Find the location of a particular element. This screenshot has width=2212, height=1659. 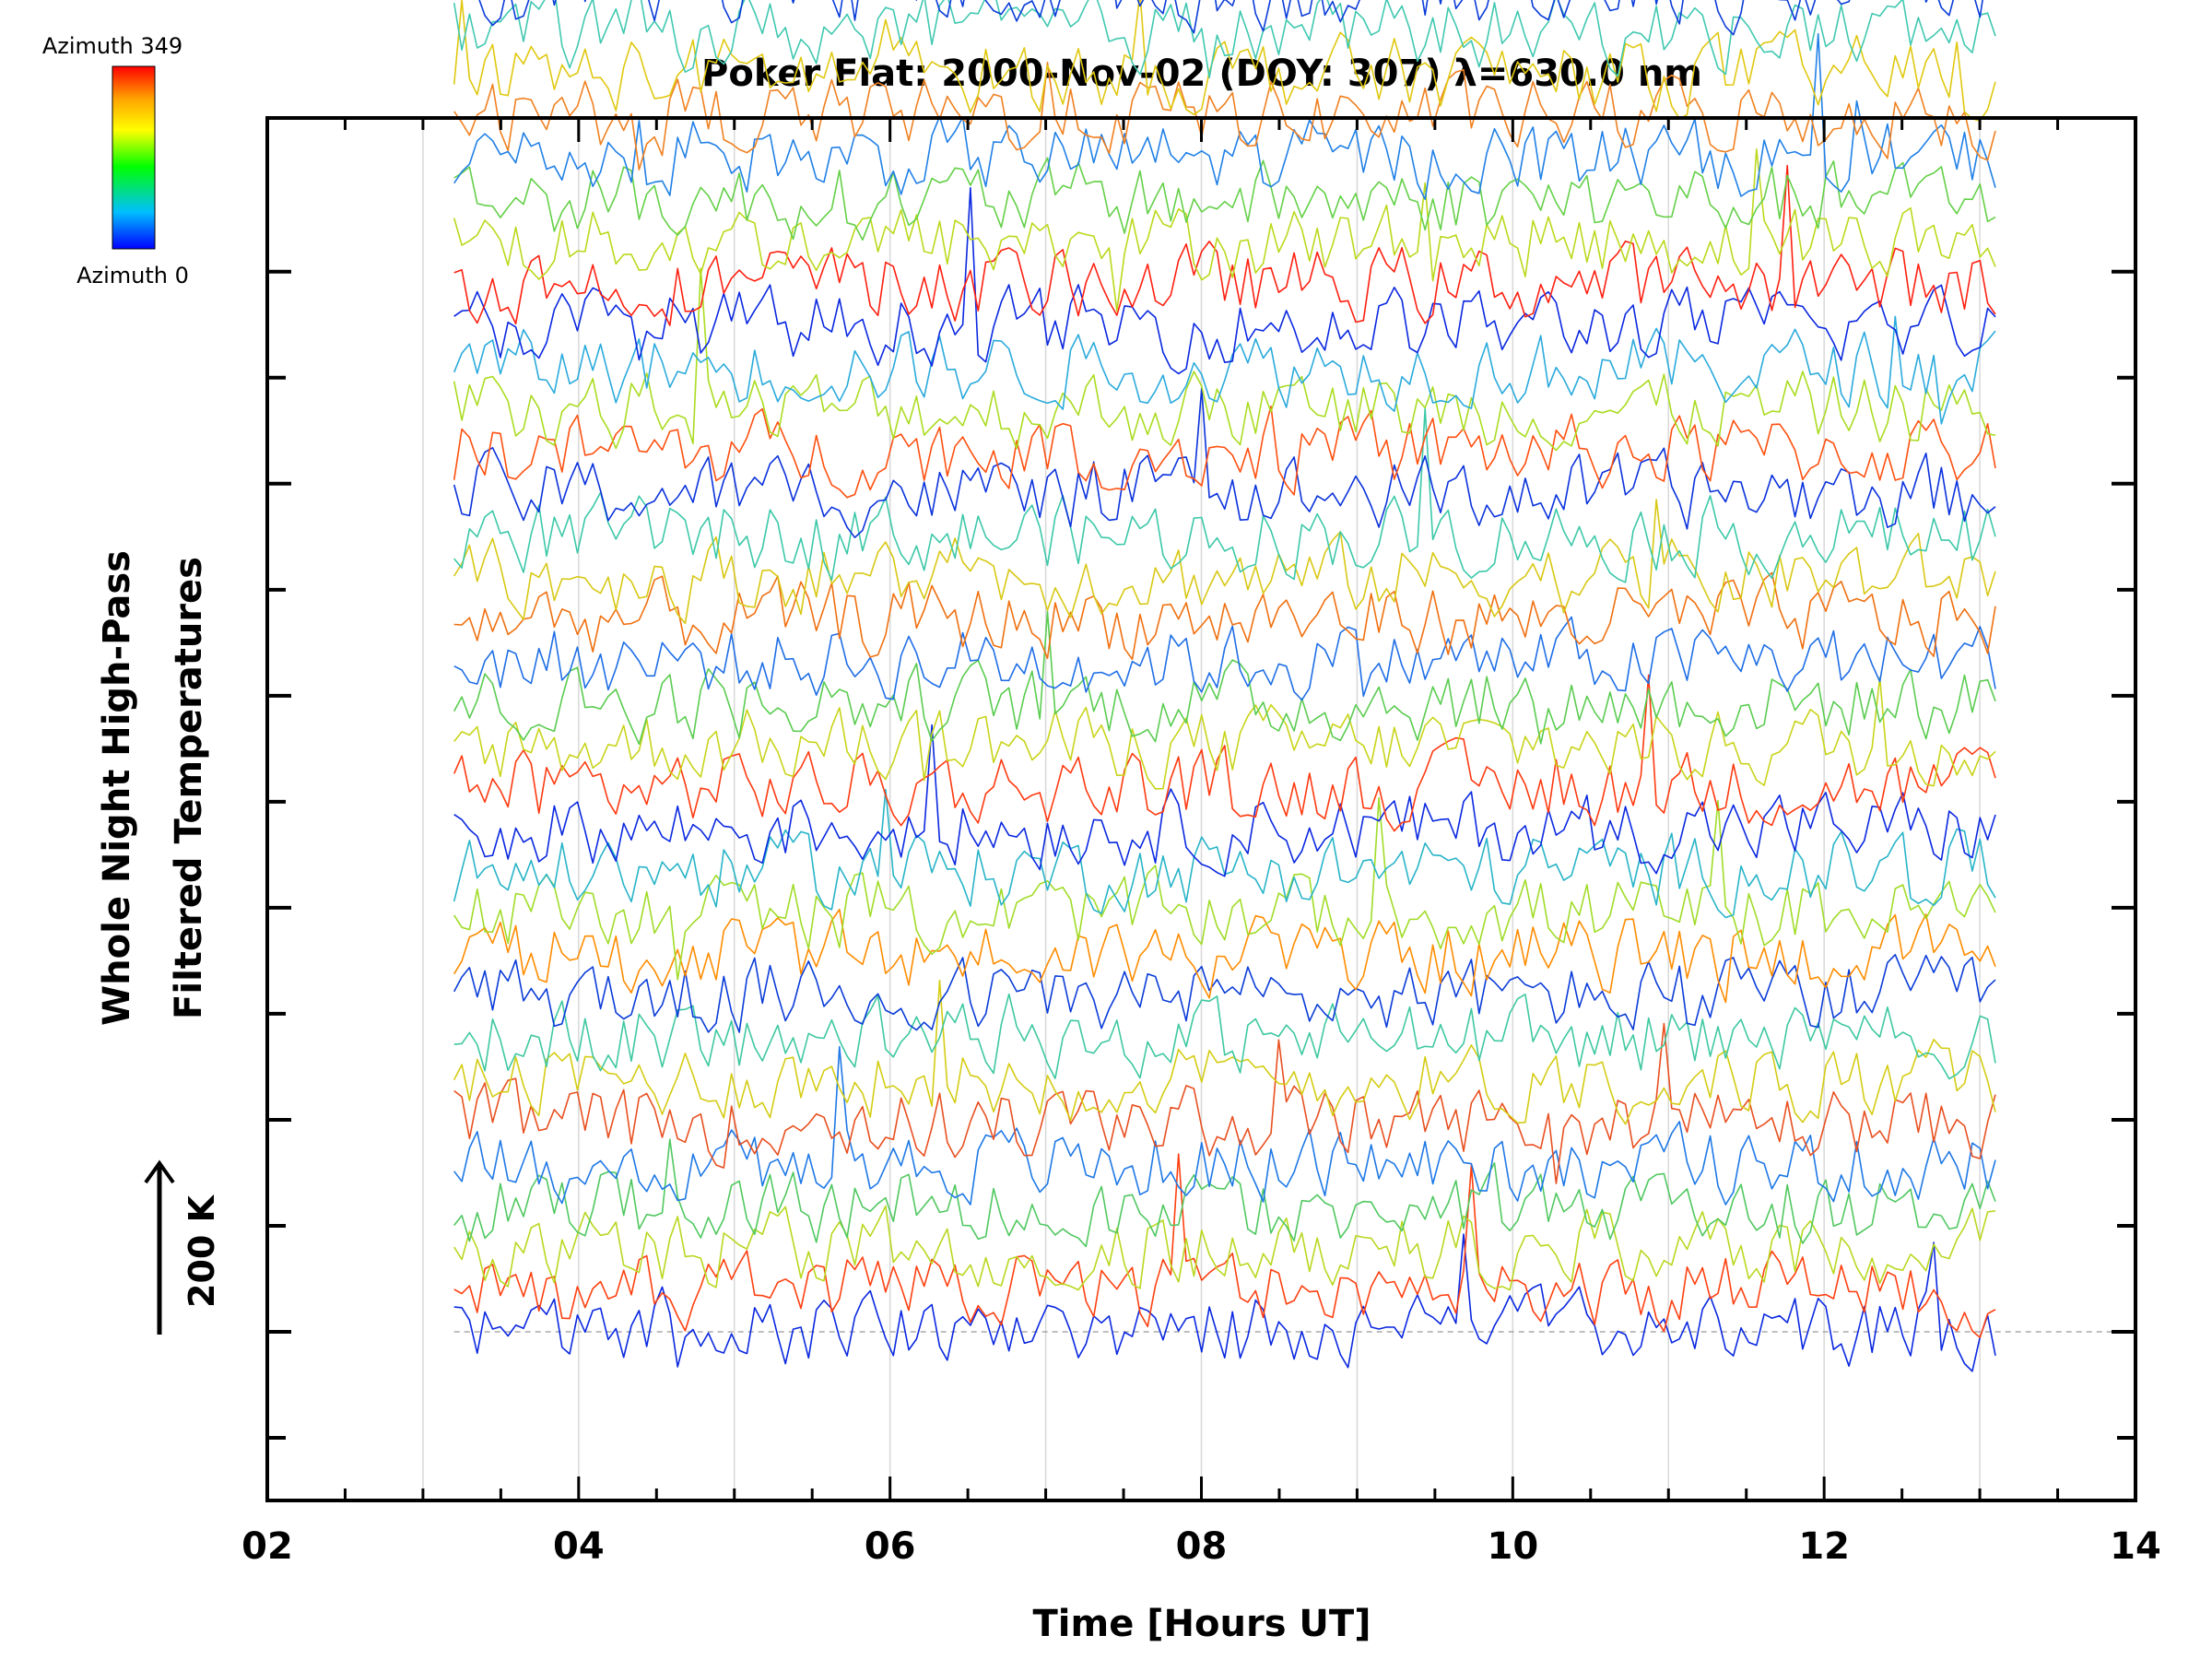

x-axis-label: Time [Hours UT] is located at coordinates (1202, 1624).